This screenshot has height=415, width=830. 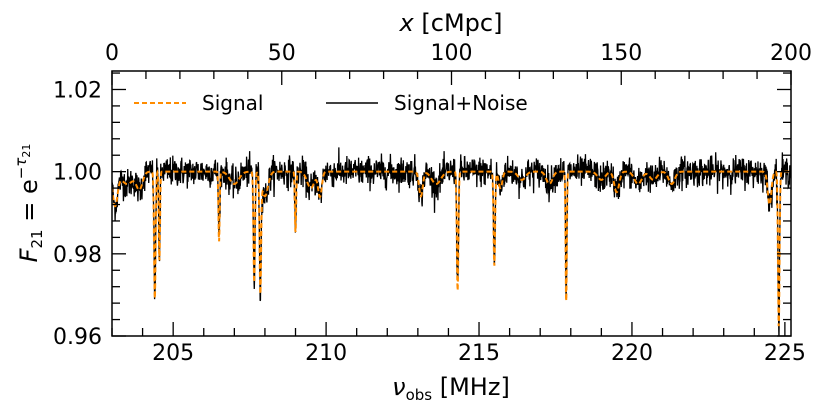 What do you see at coordinates (77, 173) in the screenshot?
I see `y-tick-label: 1.00` at bounding box center [77, 173].